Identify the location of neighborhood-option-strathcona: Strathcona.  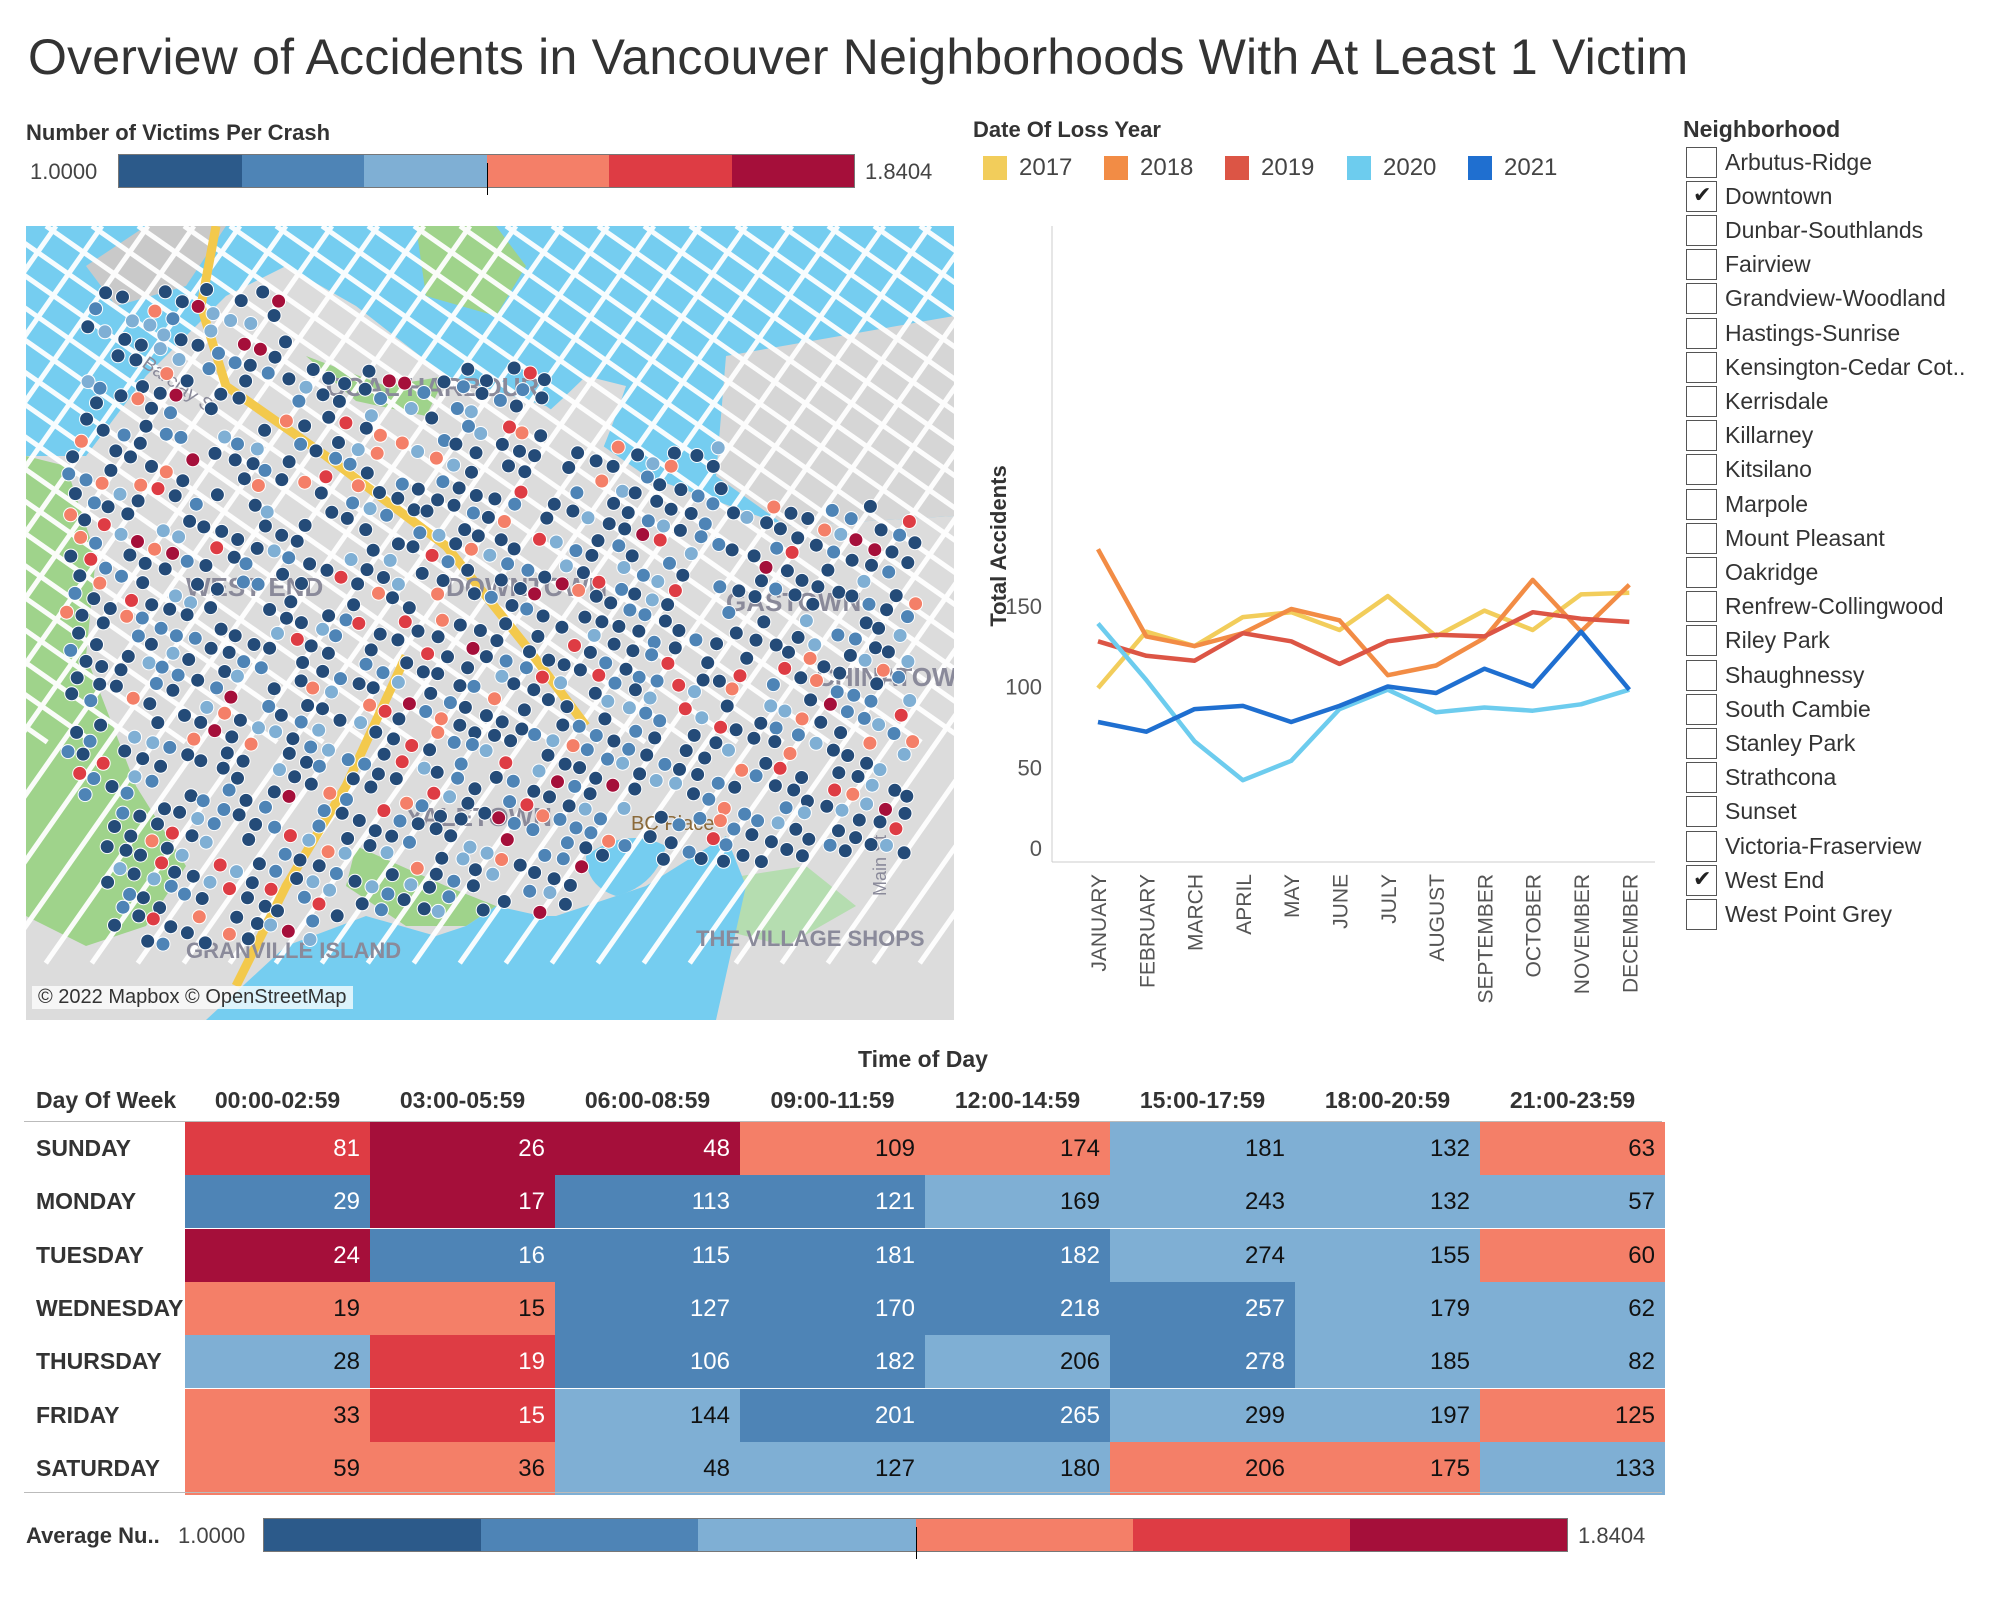
(1761, 778).